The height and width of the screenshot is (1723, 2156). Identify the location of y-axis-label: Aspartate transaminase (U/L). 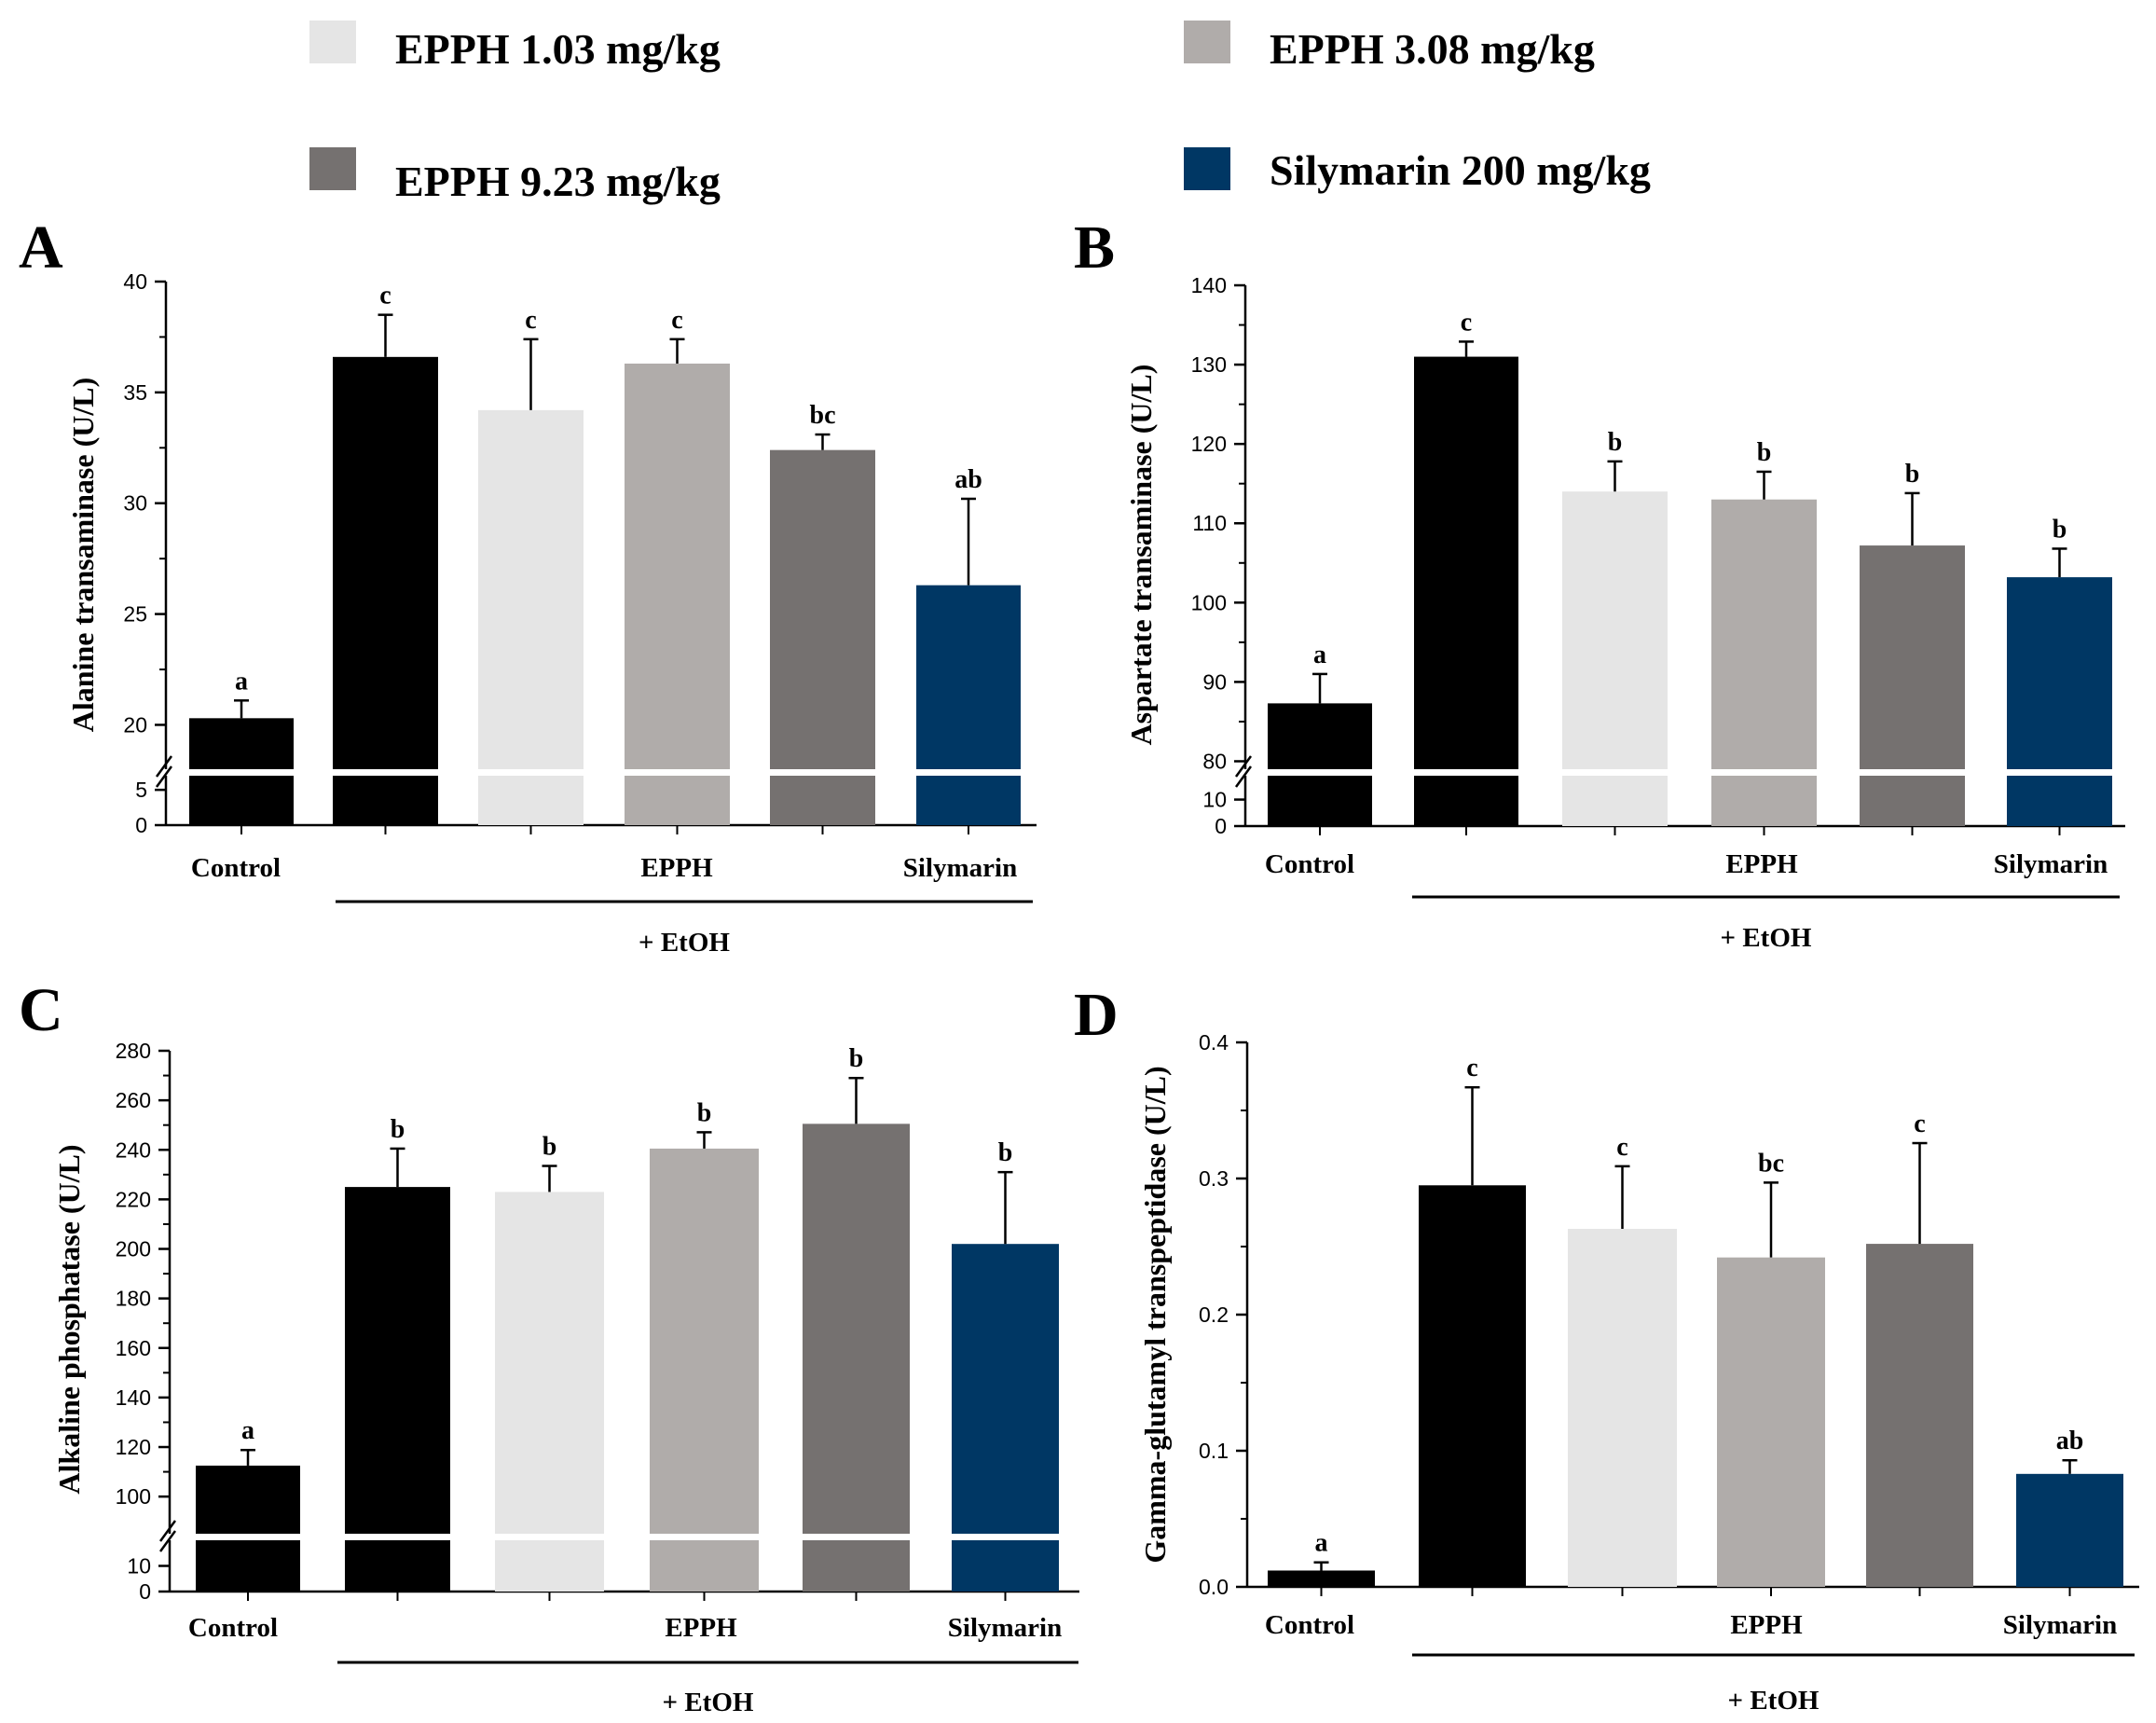
(1141, 555).